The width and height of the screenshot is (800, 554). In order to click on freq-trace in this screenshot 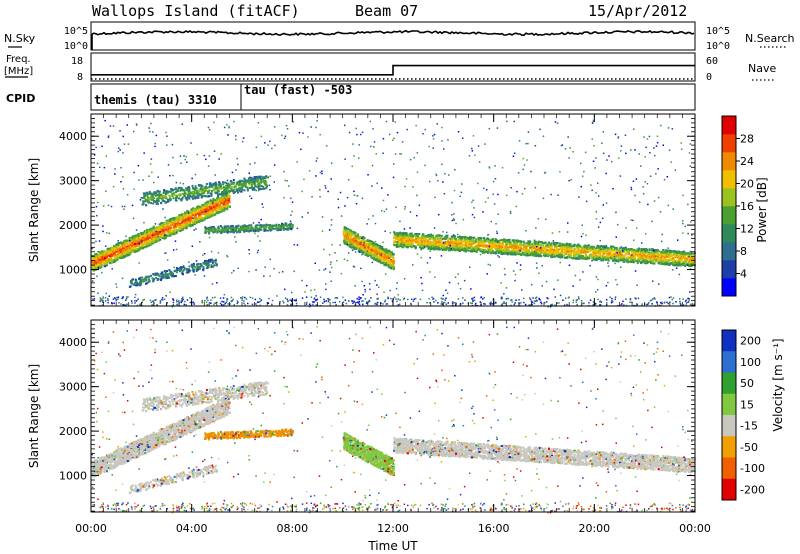, I will do `click(393, 70)`.